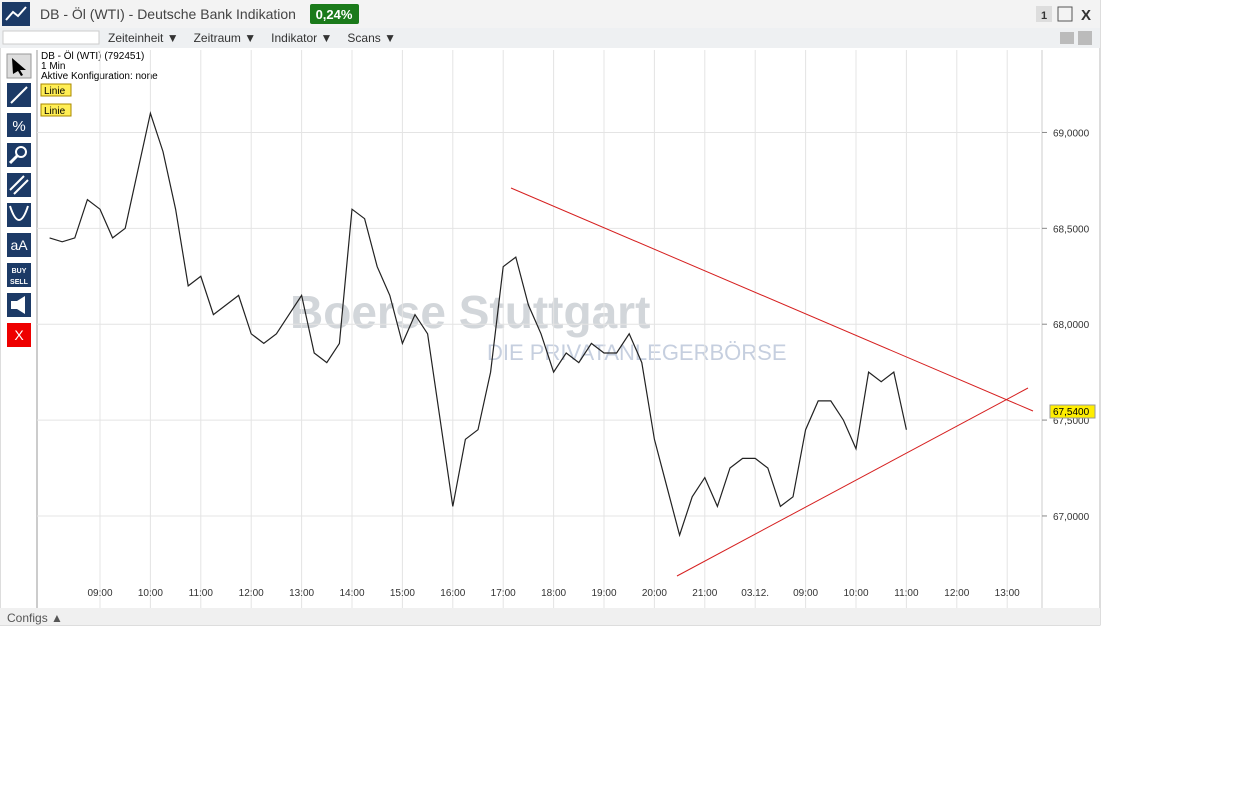  Describe the element at coordinates (704, 593) in the screenshot. I see `x-tick-label: 21:00` at that location.